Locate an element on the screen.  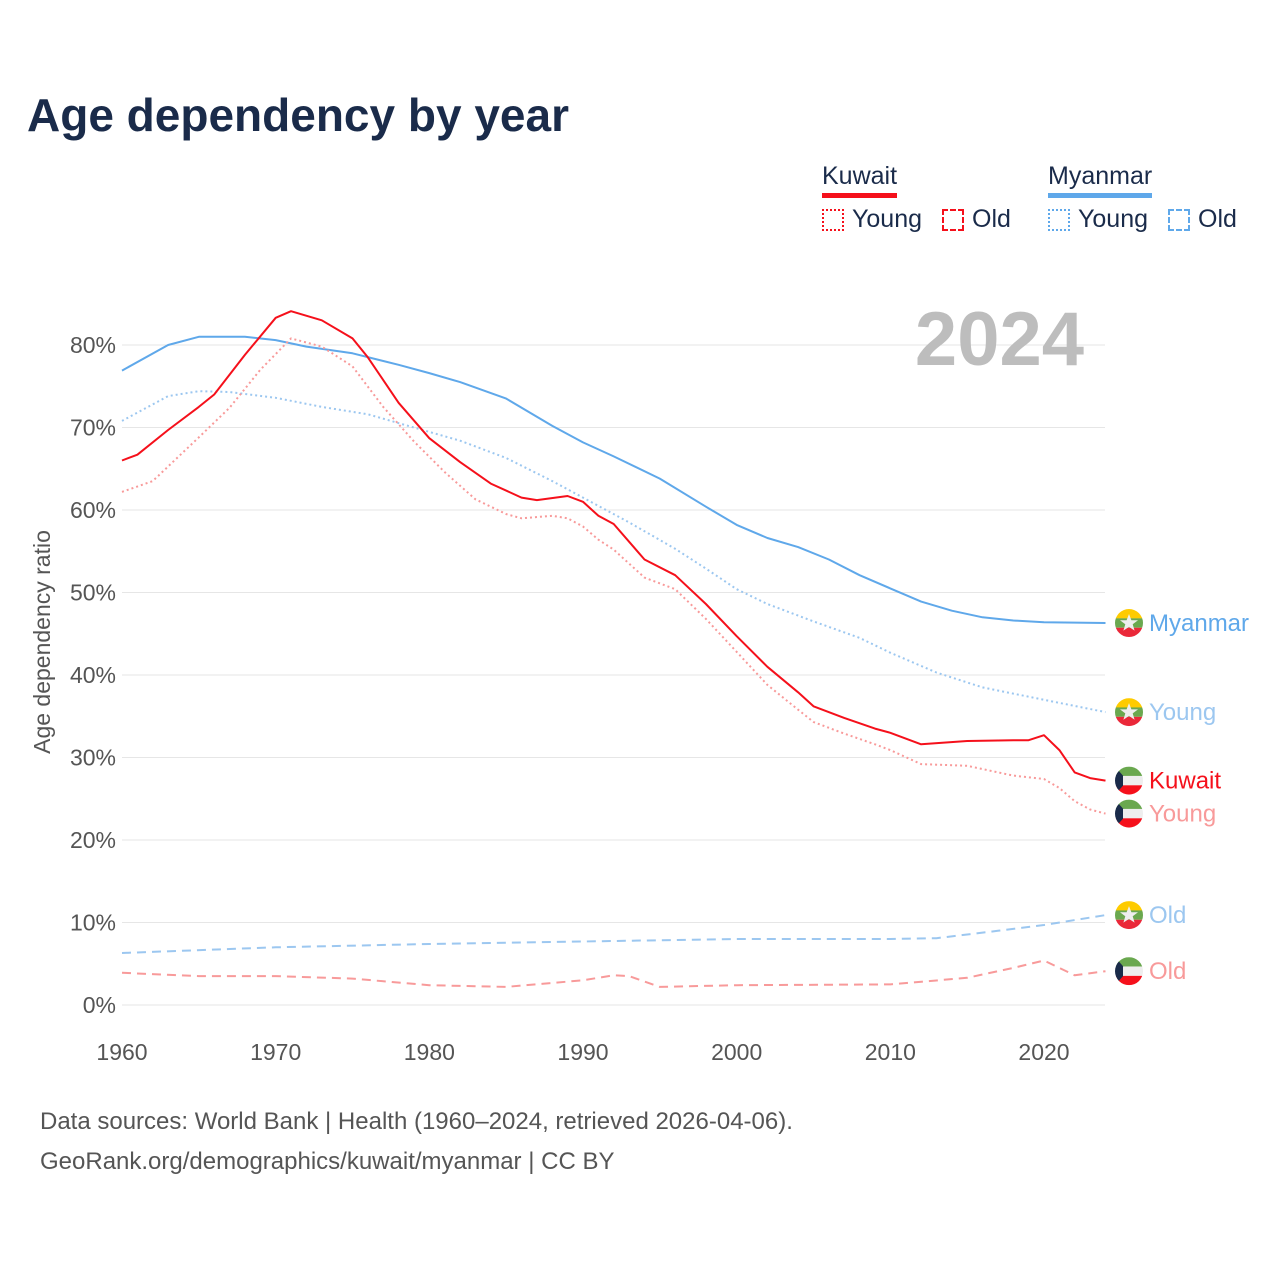
y-axis-label: Age dependency ratio is located at coordinates (42, 642).